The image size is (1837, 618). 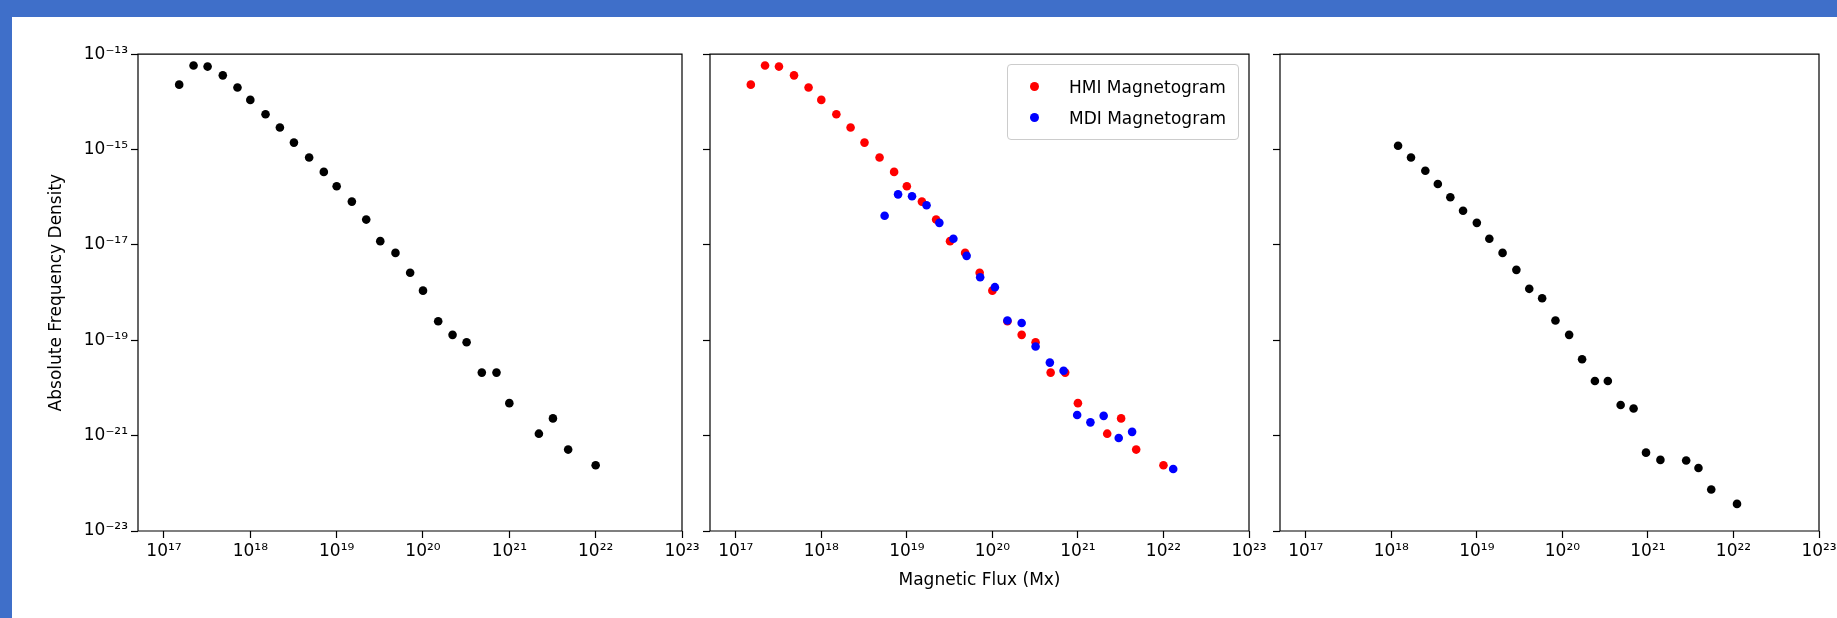 What do you see at coordinates (106, 338) in the screenshot?
I see `y-tick-label: 10⁻¹⁹` at bounding box center [106, 338].